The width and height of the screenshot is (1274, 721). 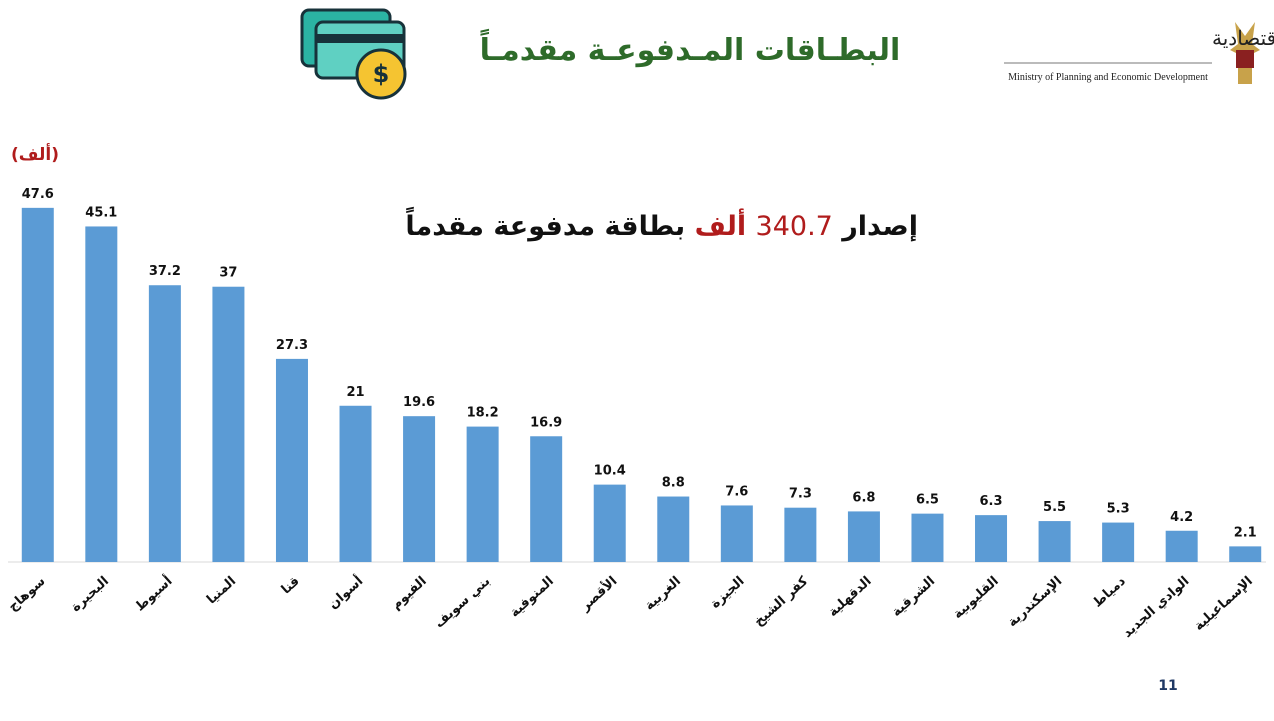 What do you see at coordinates (927, 500) in the screenshot?
I see `value-label: 6.5` at bounding box center [927, 500].